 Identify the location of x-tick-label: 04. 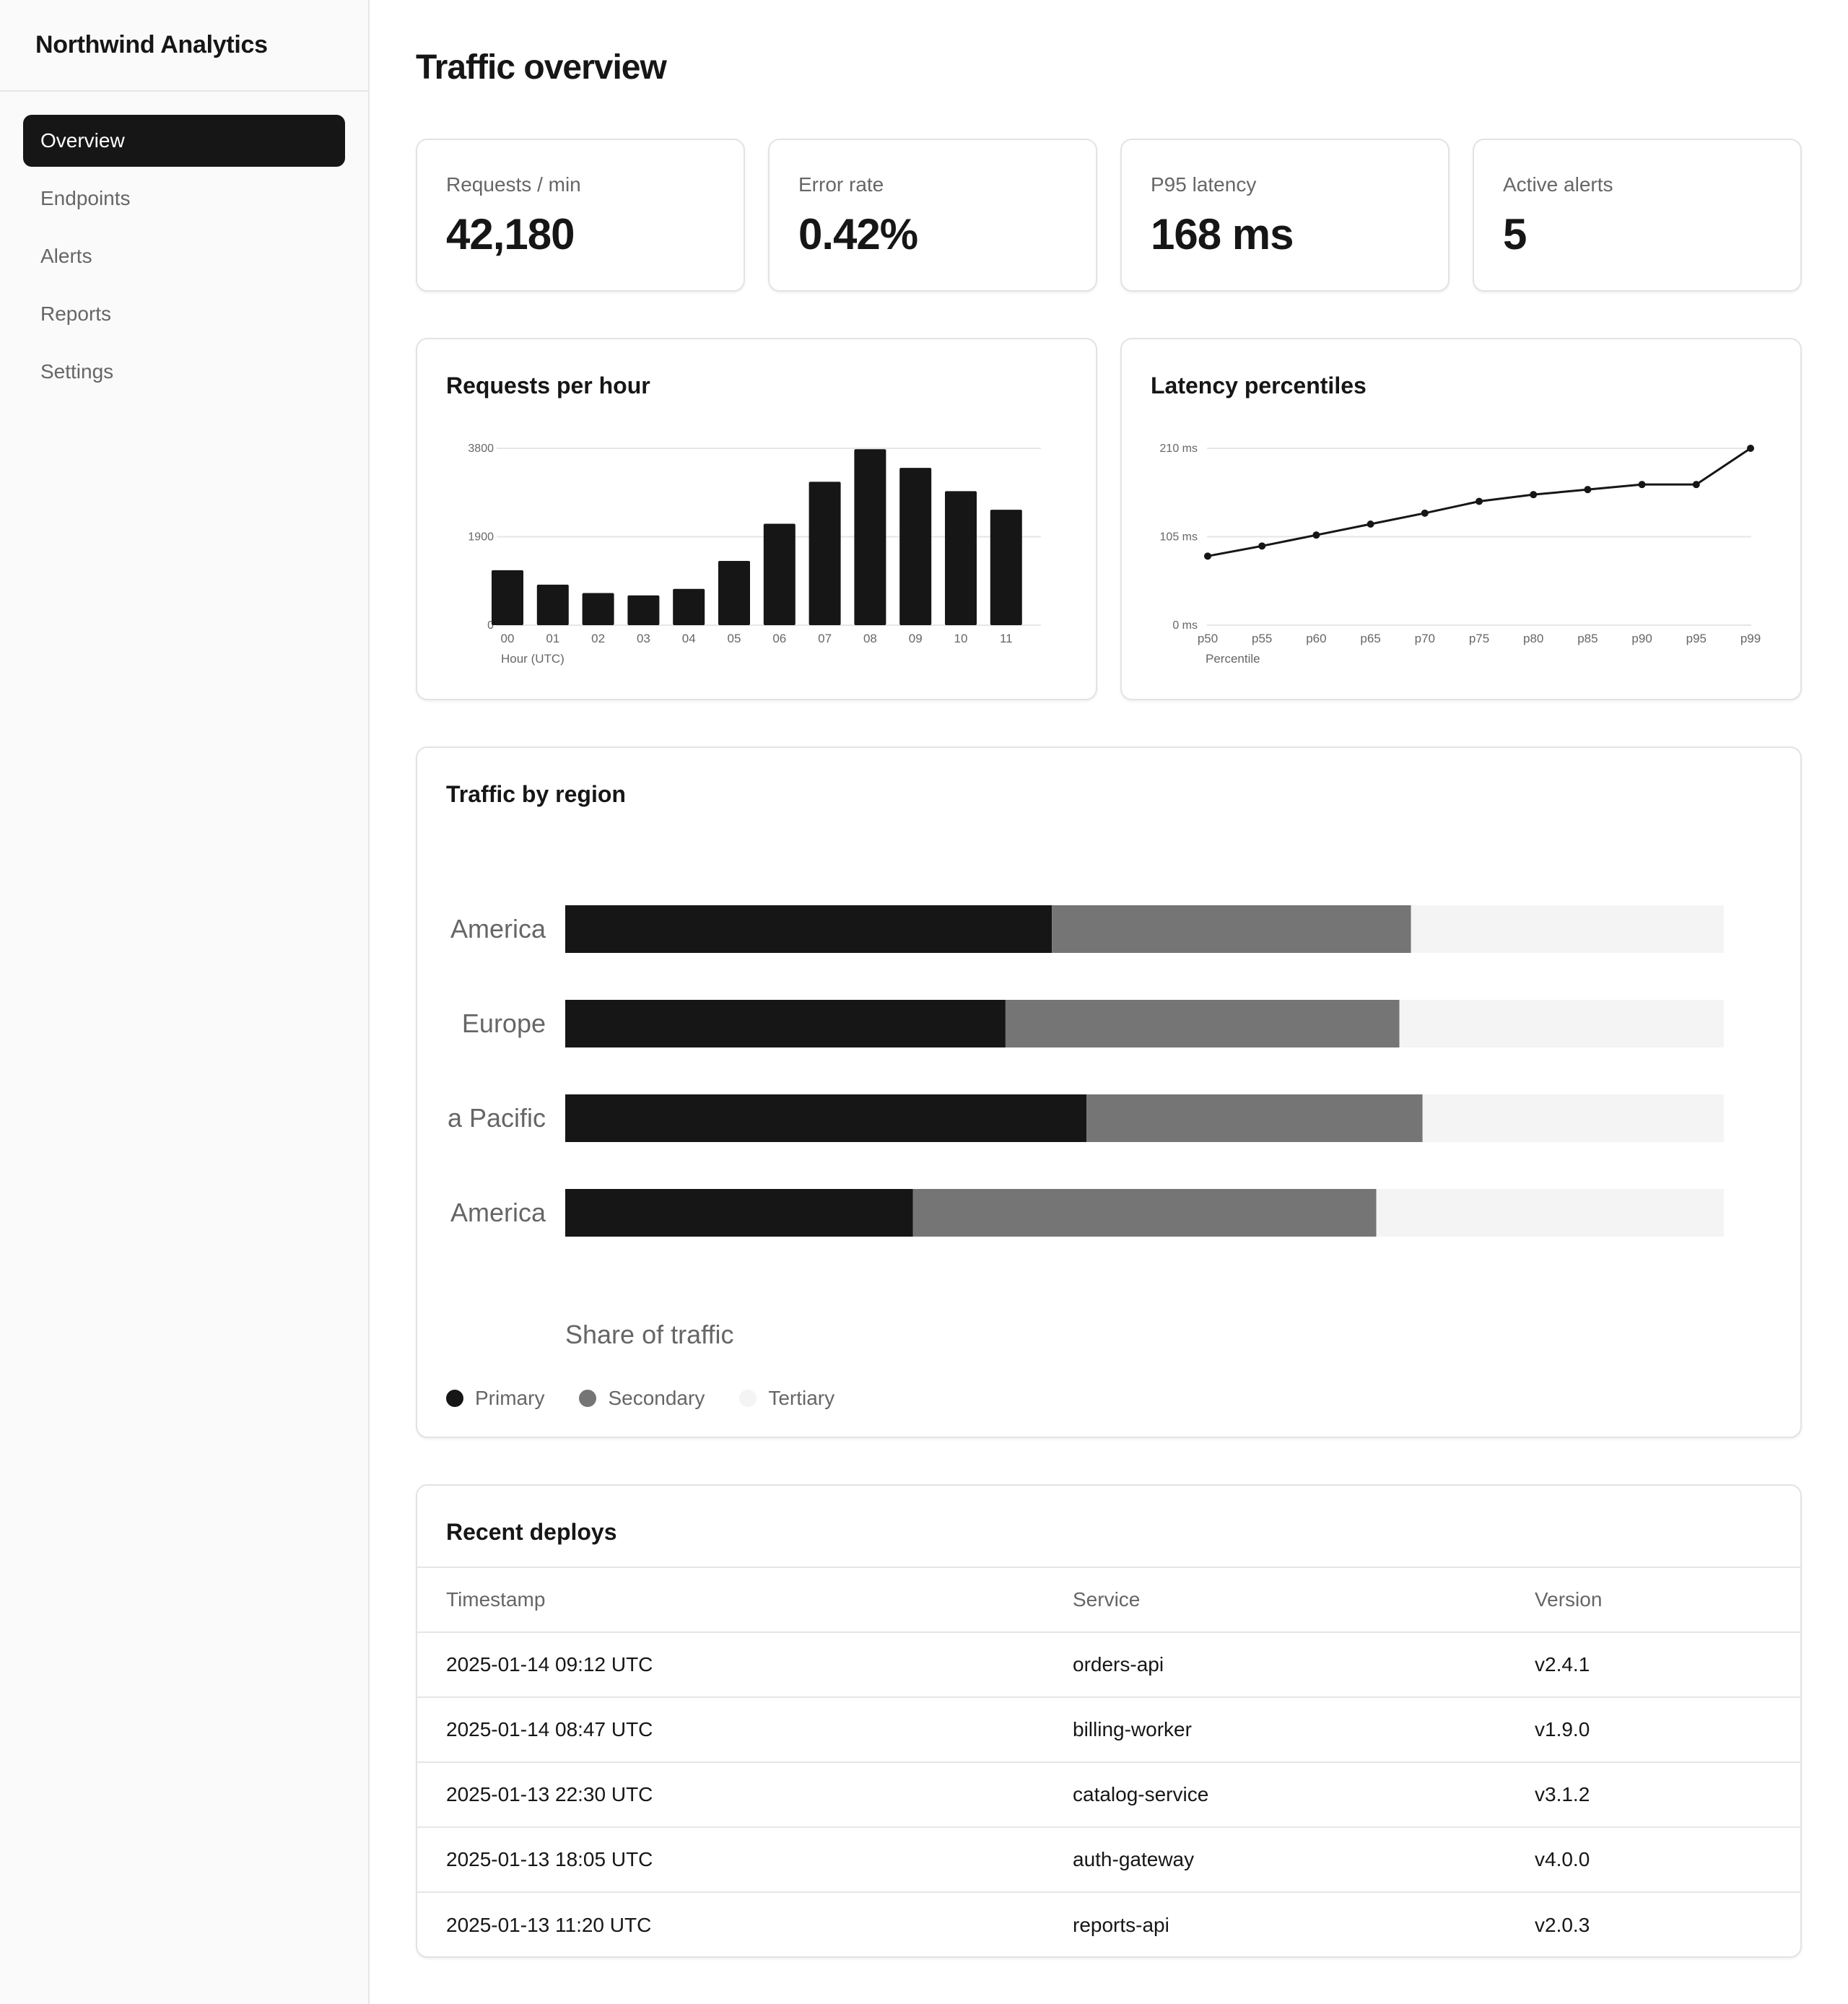
(689, 638).